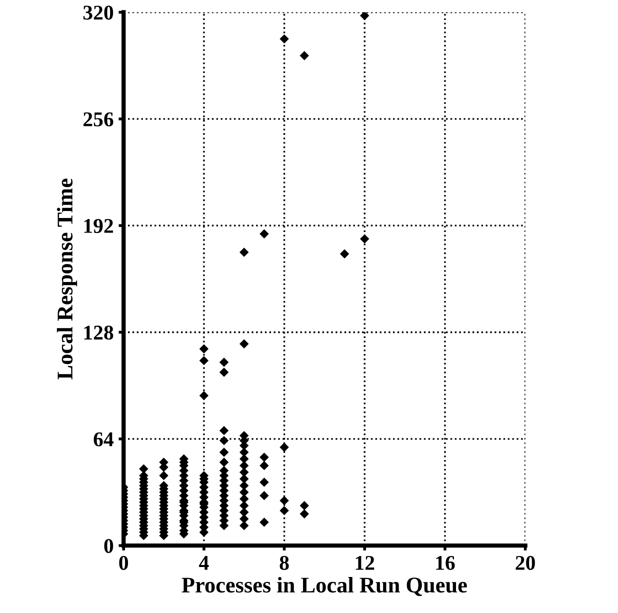 The height and width of the screenshot is (613, 618). What do you see at coordinates (445, 563) in the screenshot?
I see `x-tick-label: 16` at bounding box center [445, 563].